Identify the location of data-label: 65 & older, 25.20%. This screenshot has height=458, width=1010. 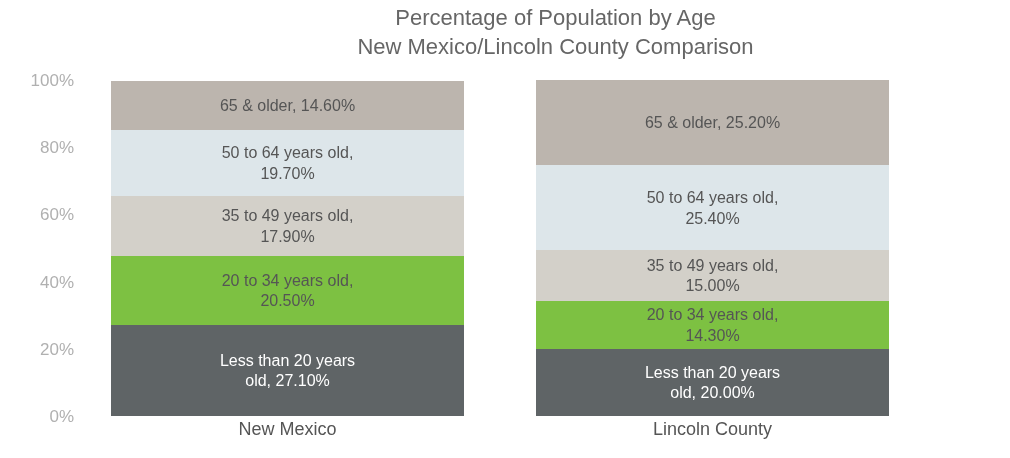
(712, 123).